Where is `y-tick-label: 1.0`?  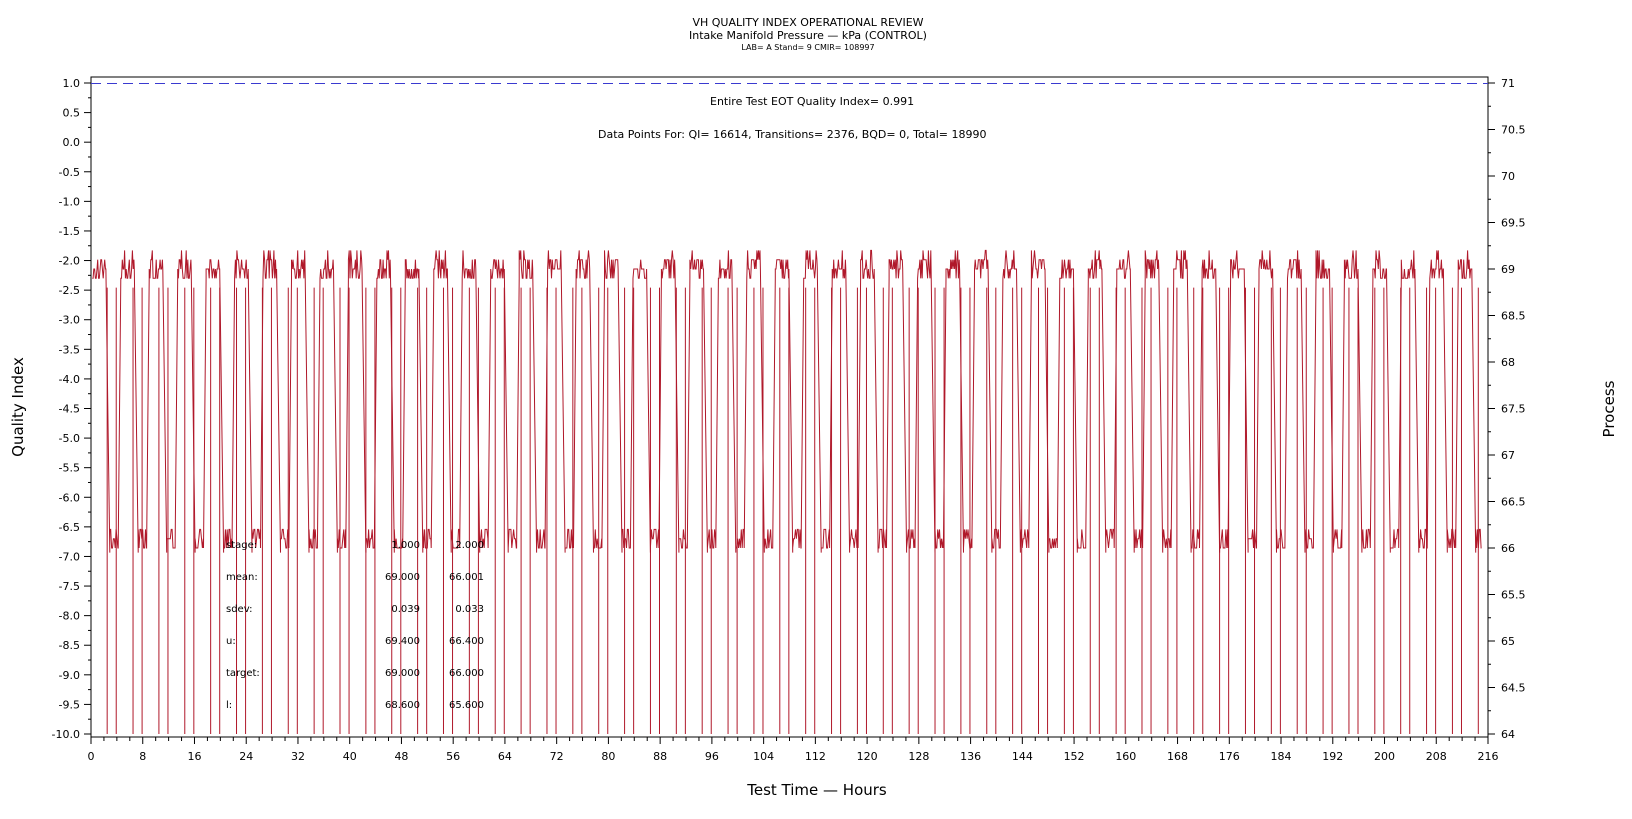
y-tick-label: 1.0 is located at coordinates (72, 83).